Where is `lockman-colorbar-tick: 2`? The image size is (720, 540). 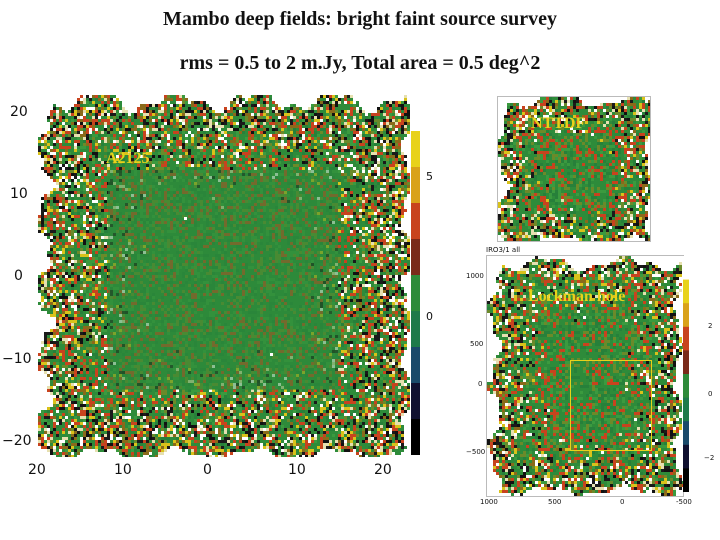
lockman-colorbar-tick: 2 is located at coordinates (710, 326).